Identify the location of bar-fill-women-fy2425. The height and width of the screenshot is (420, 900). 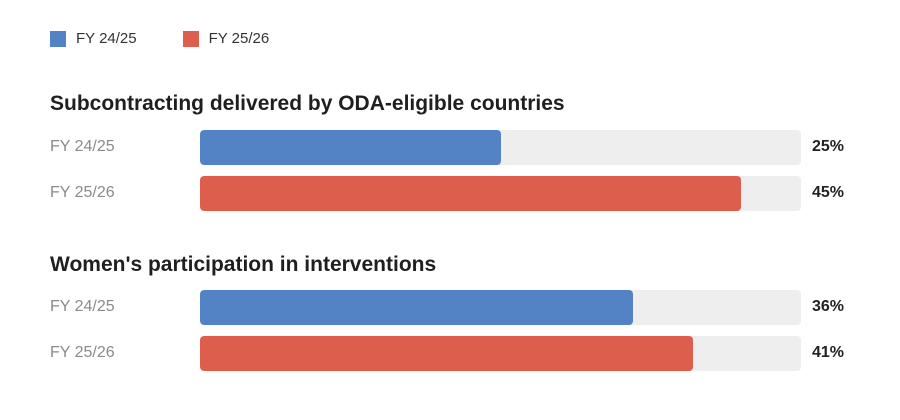
(416, 307).